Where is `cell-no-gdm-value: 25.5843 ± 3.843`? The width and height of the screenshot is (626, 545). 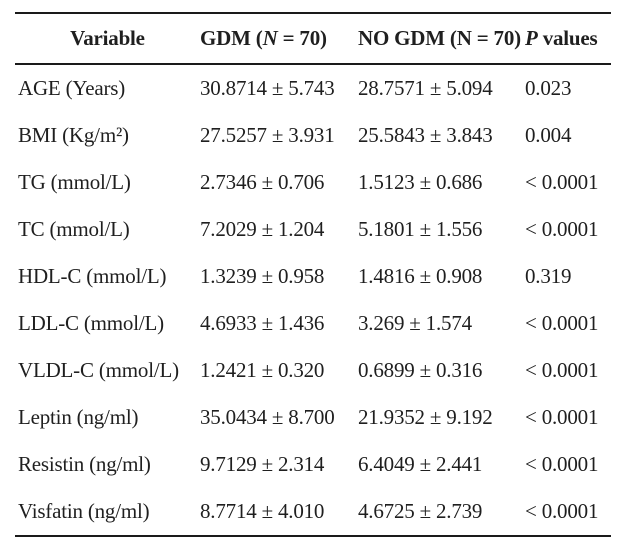
cell-no-gdm-value: 25.5843 ± 3.843 is located at coordinates (425, 135).